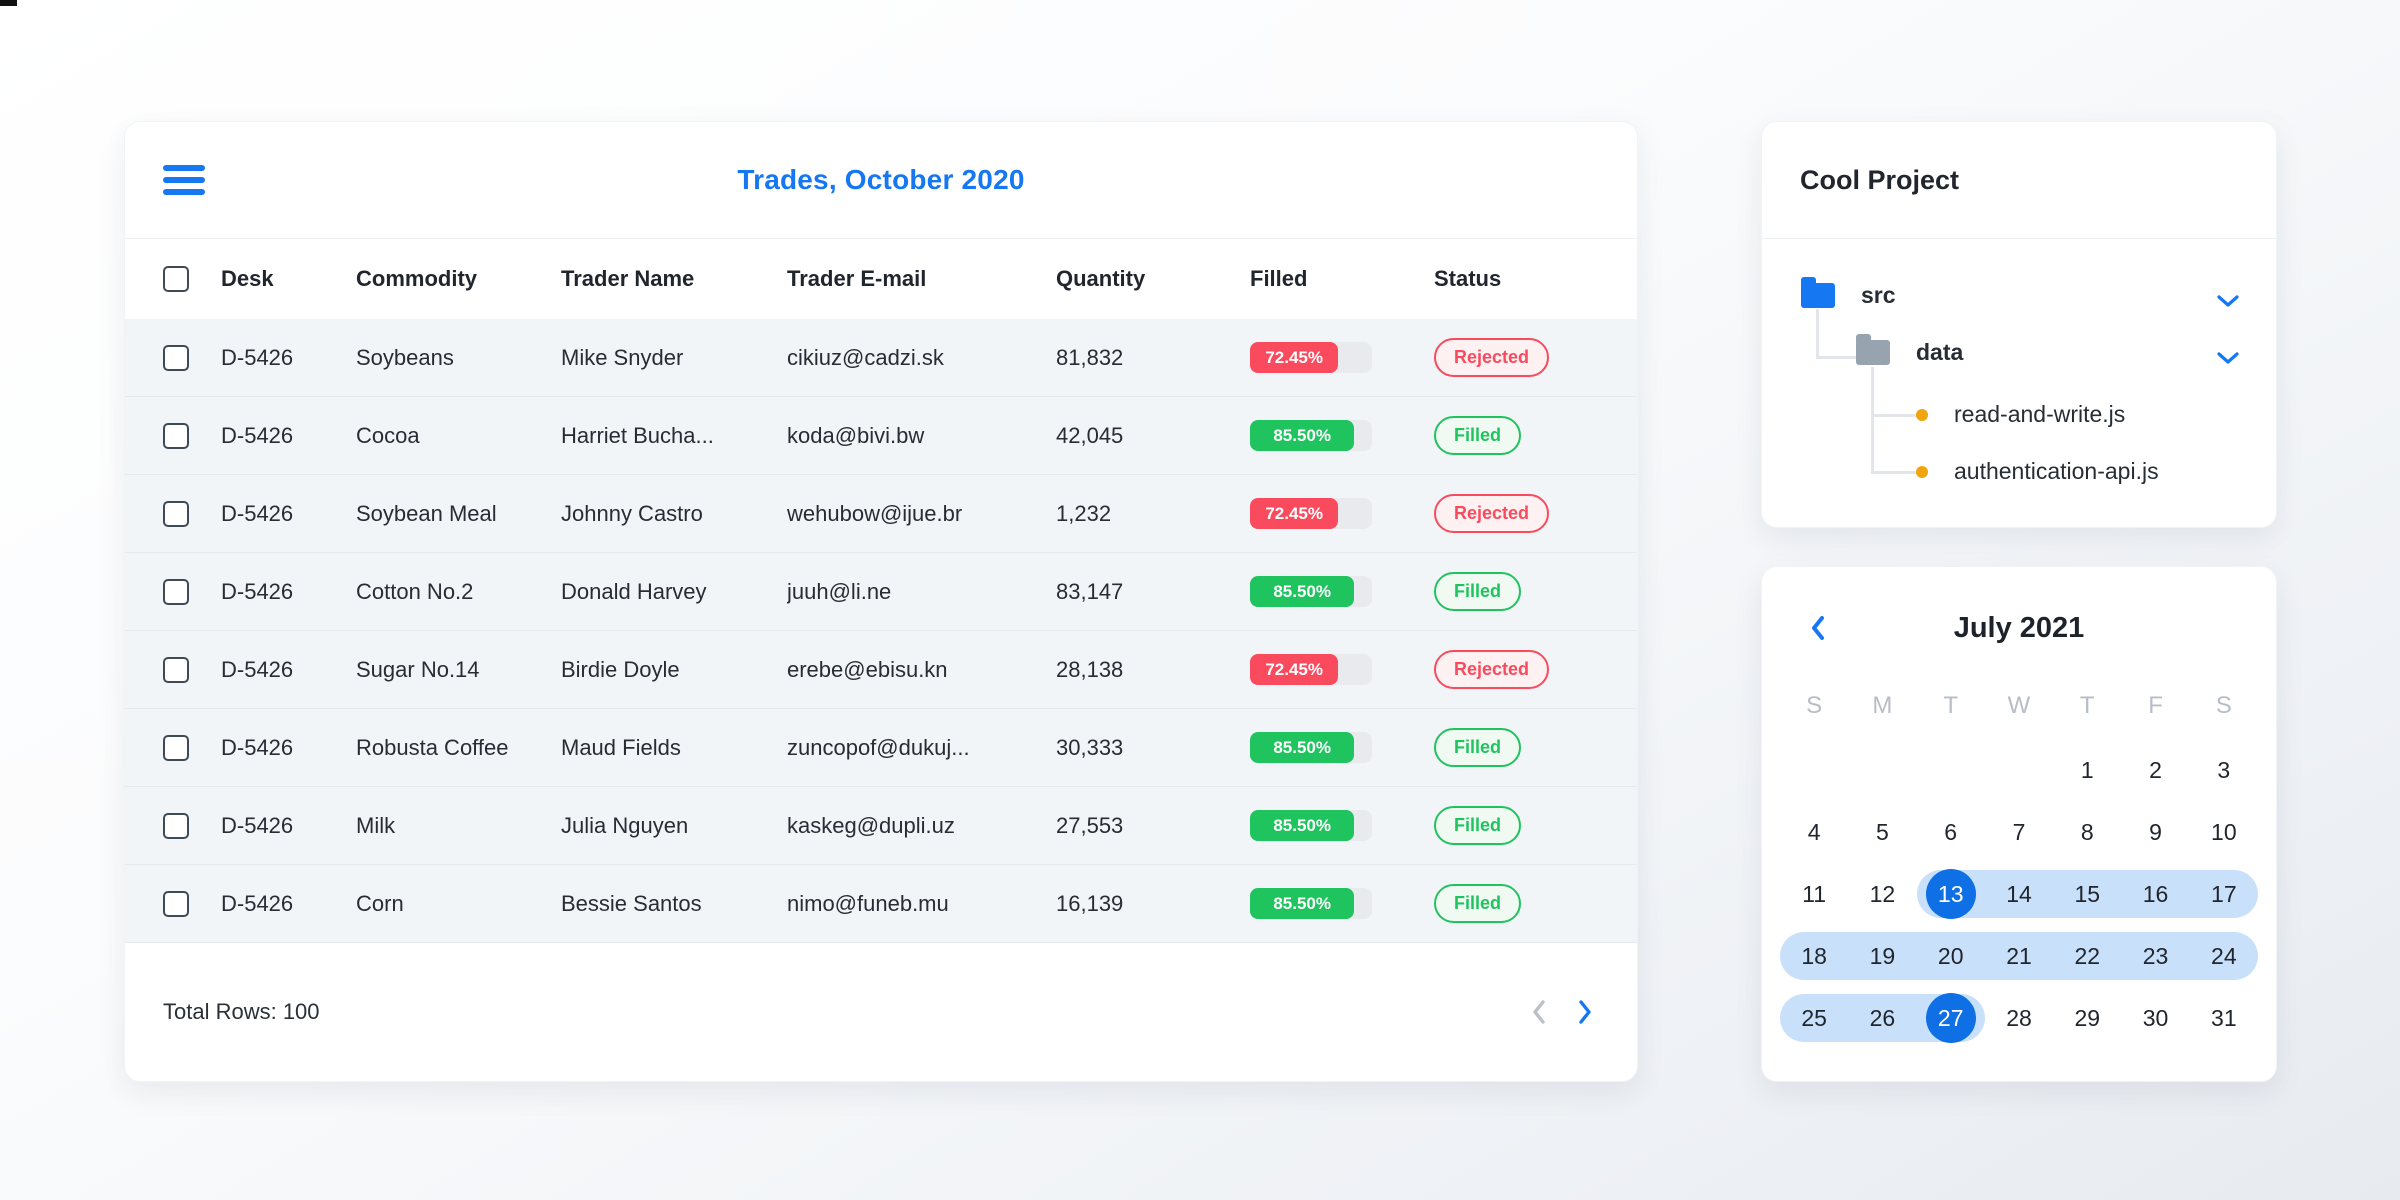 This screenshot has width=2400, height=1200. I want to click on calendar-day-cell: 19, so click(1882, 956).